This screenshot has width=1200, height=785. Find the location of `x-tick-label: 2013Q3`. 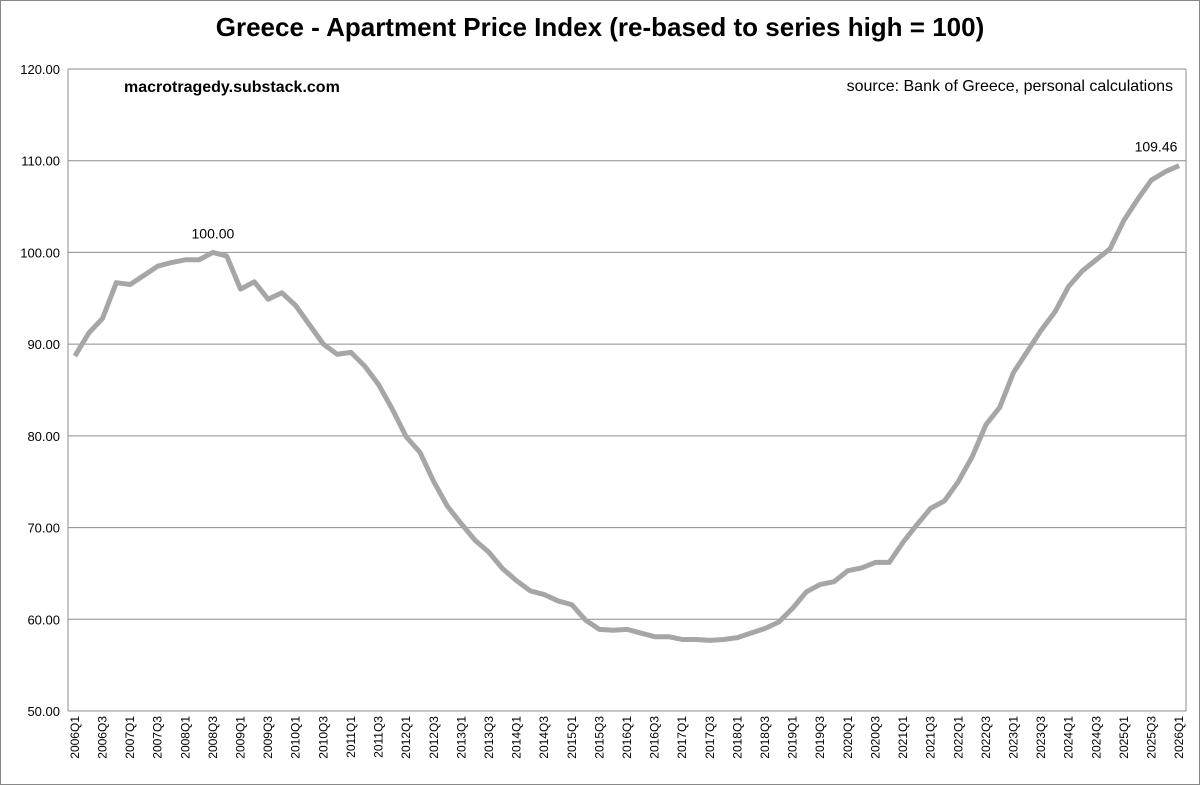

x-tick-label: 2013Q3 is located at coordinates (489, 737).